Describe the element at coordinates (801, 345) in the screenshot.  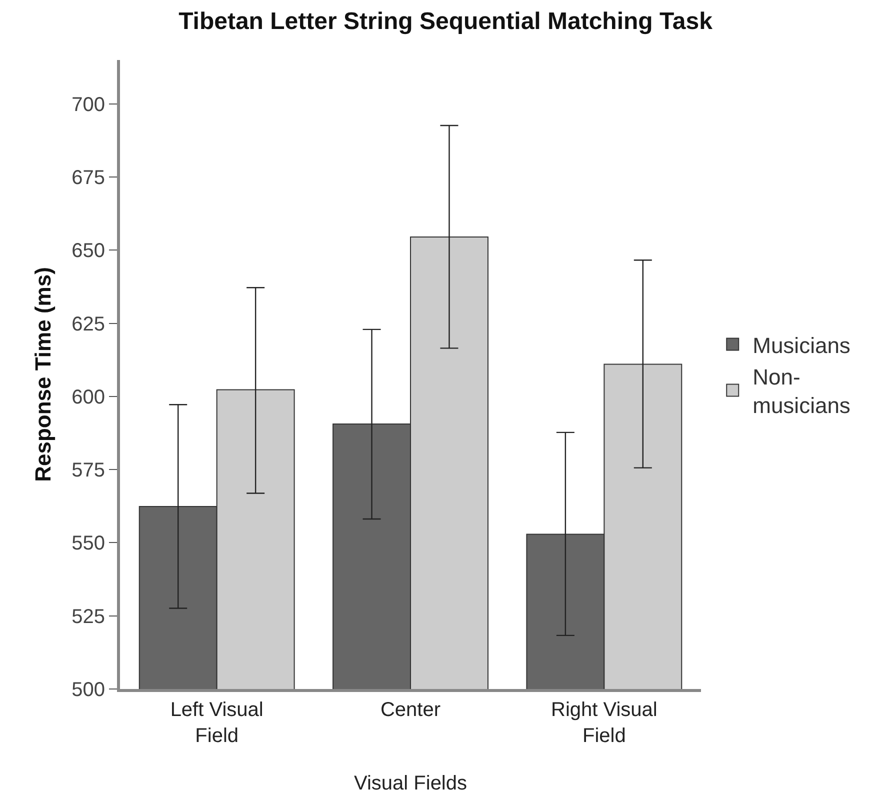
I see `legend-label: Musicians` at that location.